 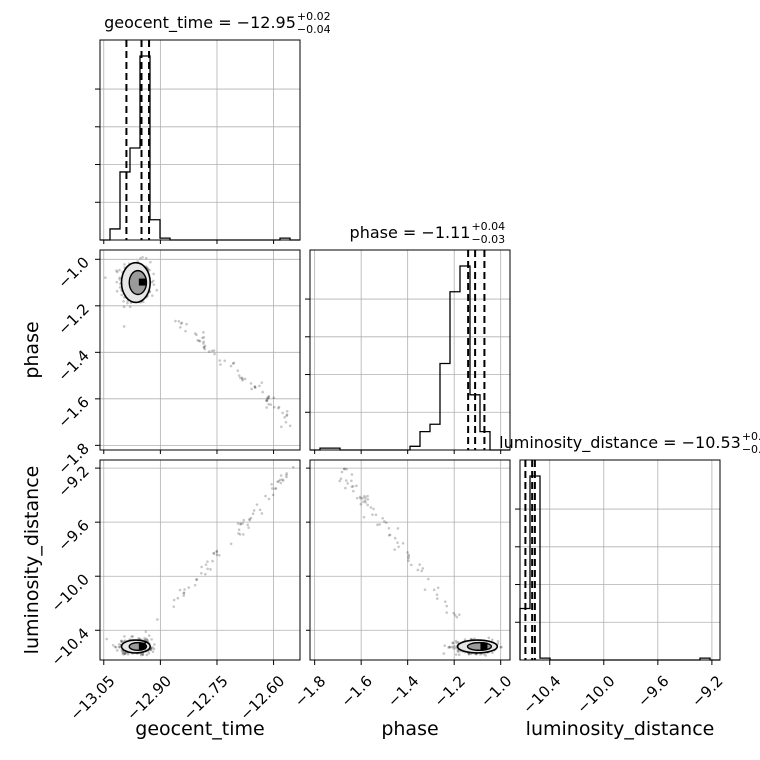 I want to click on title-minus-error: −0.05, so click(x=751, y=449).